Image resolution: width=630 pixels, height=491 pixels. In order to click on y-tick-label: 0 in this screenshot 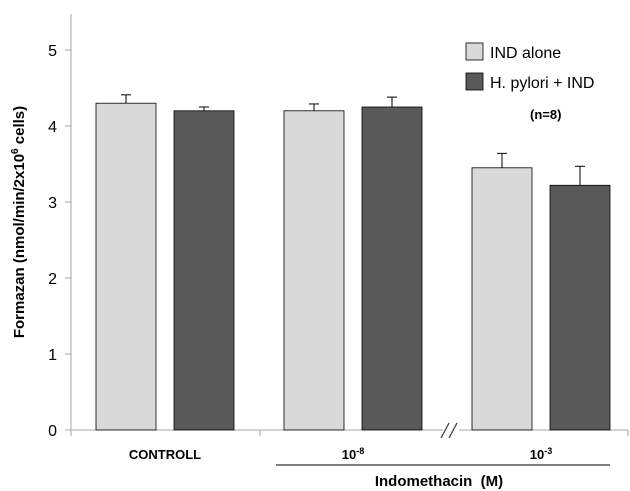, I will do `click(52, 431)`.